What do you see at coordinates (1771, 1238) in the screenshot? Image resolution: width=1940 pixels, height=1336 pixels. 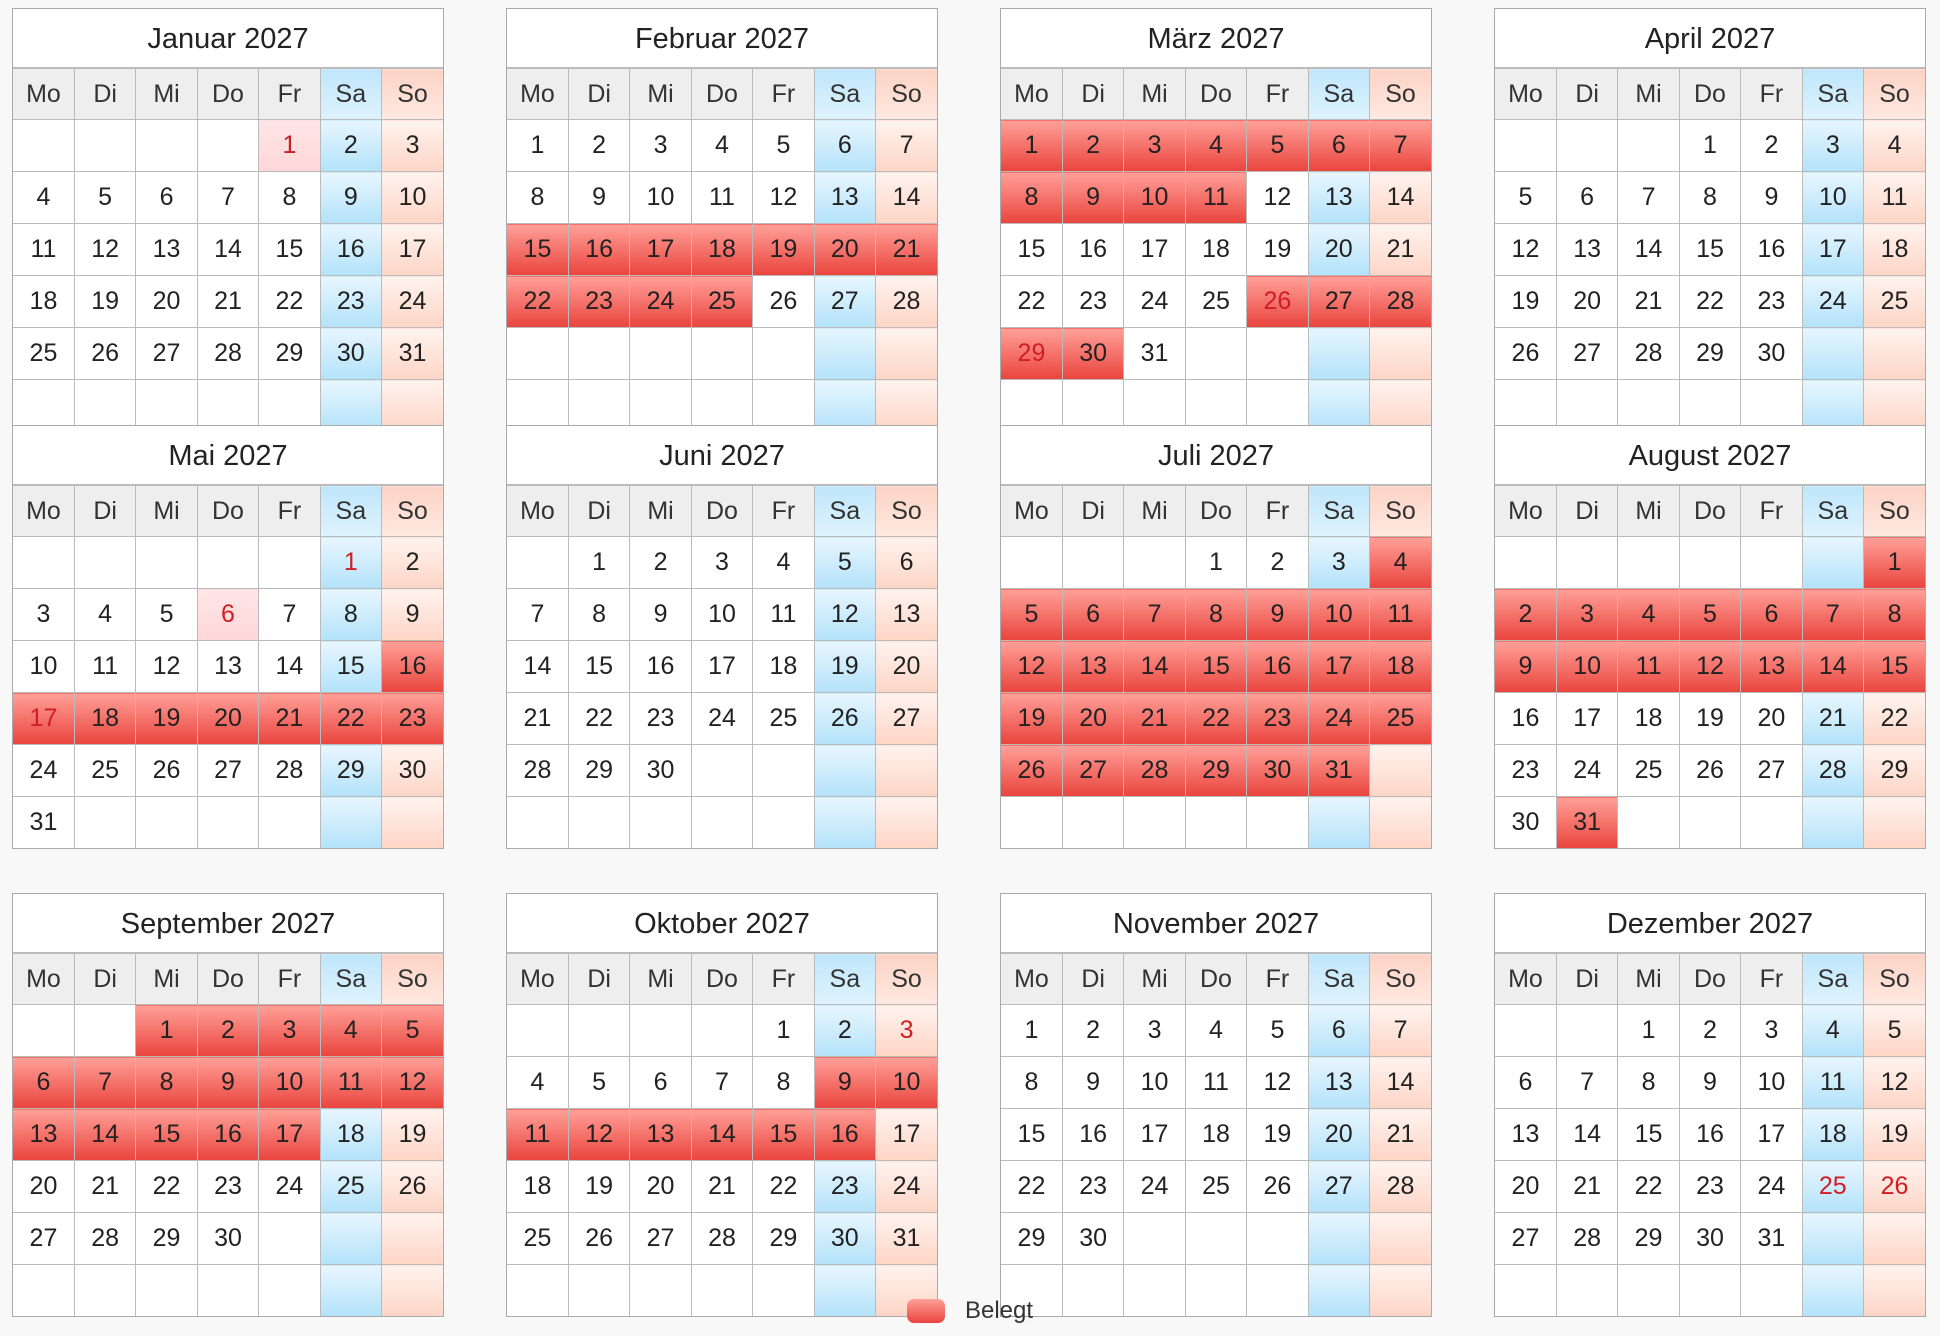 I see `day-cell: 31` at bounding box center [1771, 1238].